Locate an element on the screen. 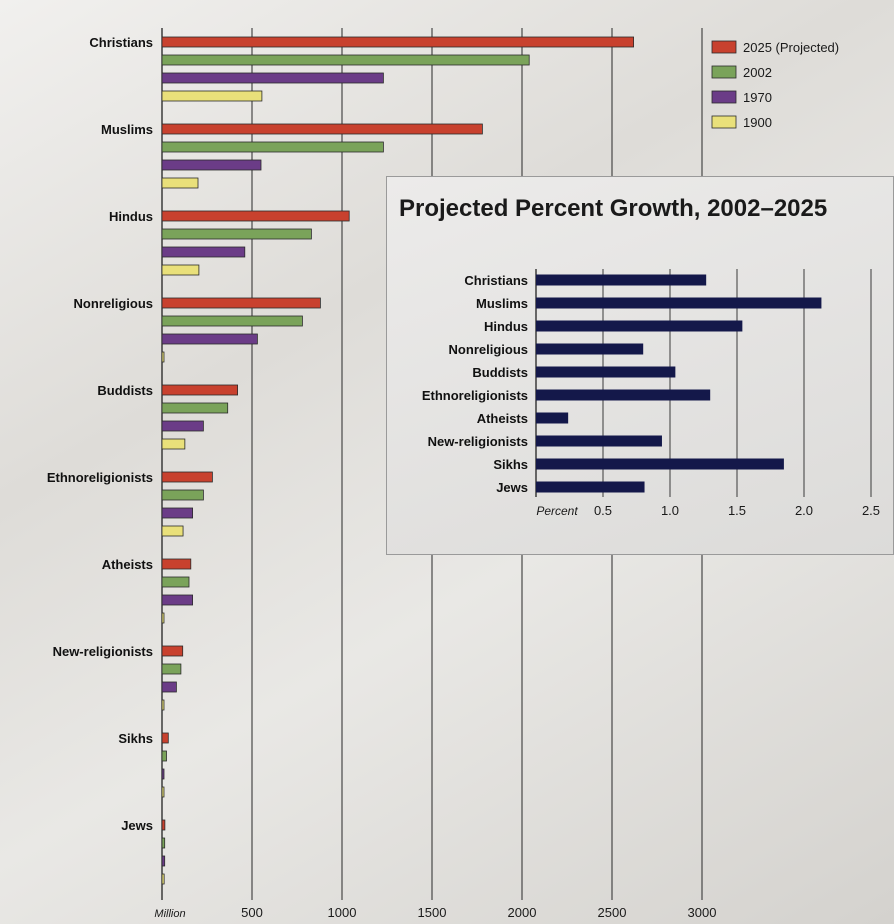 The width and height of the screenshot is (894, 924). inset-bar-hindus is located at coordinates (639, 326).